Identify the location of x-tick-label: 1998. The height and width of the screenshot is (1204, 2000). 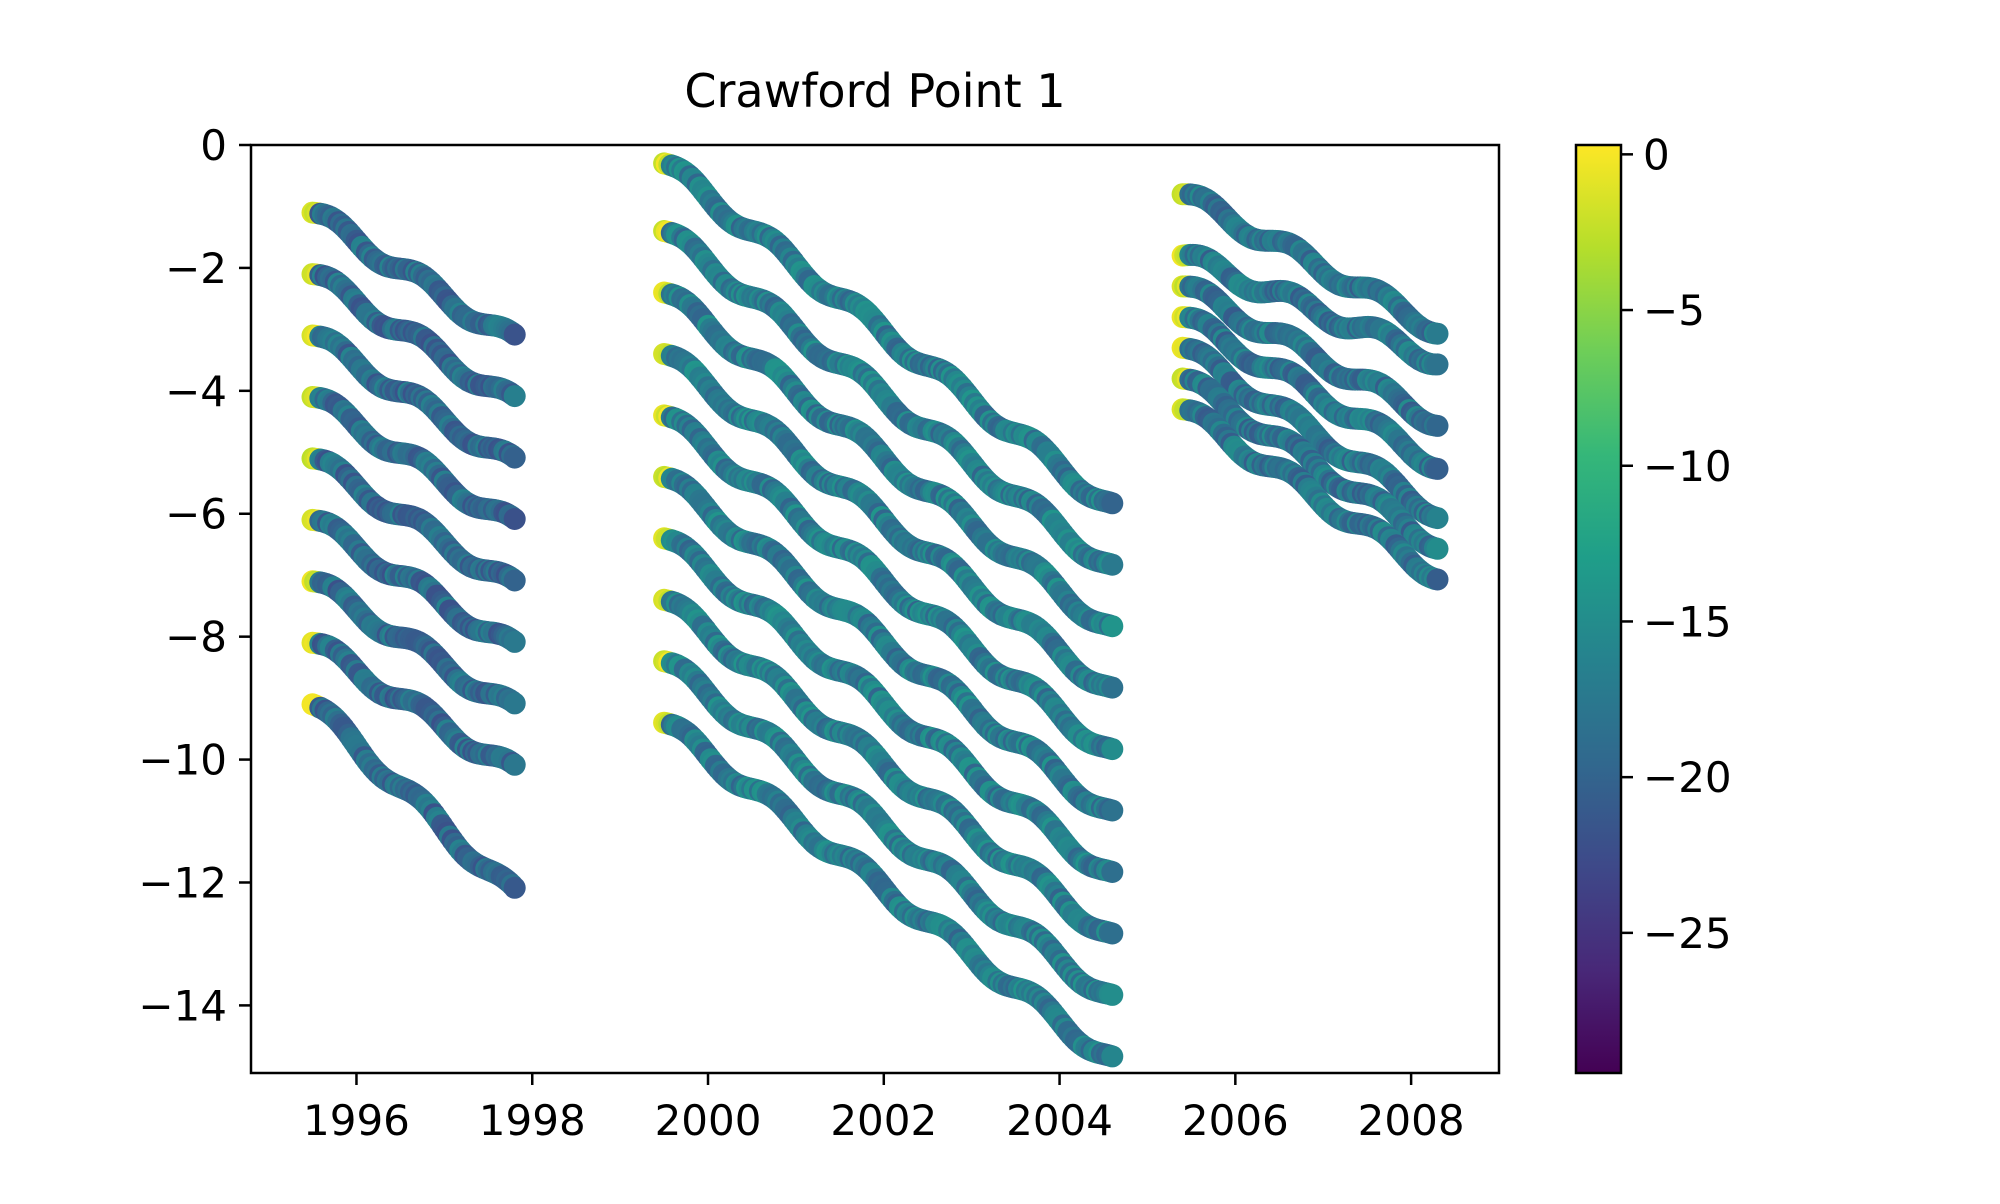
(532, 1120).